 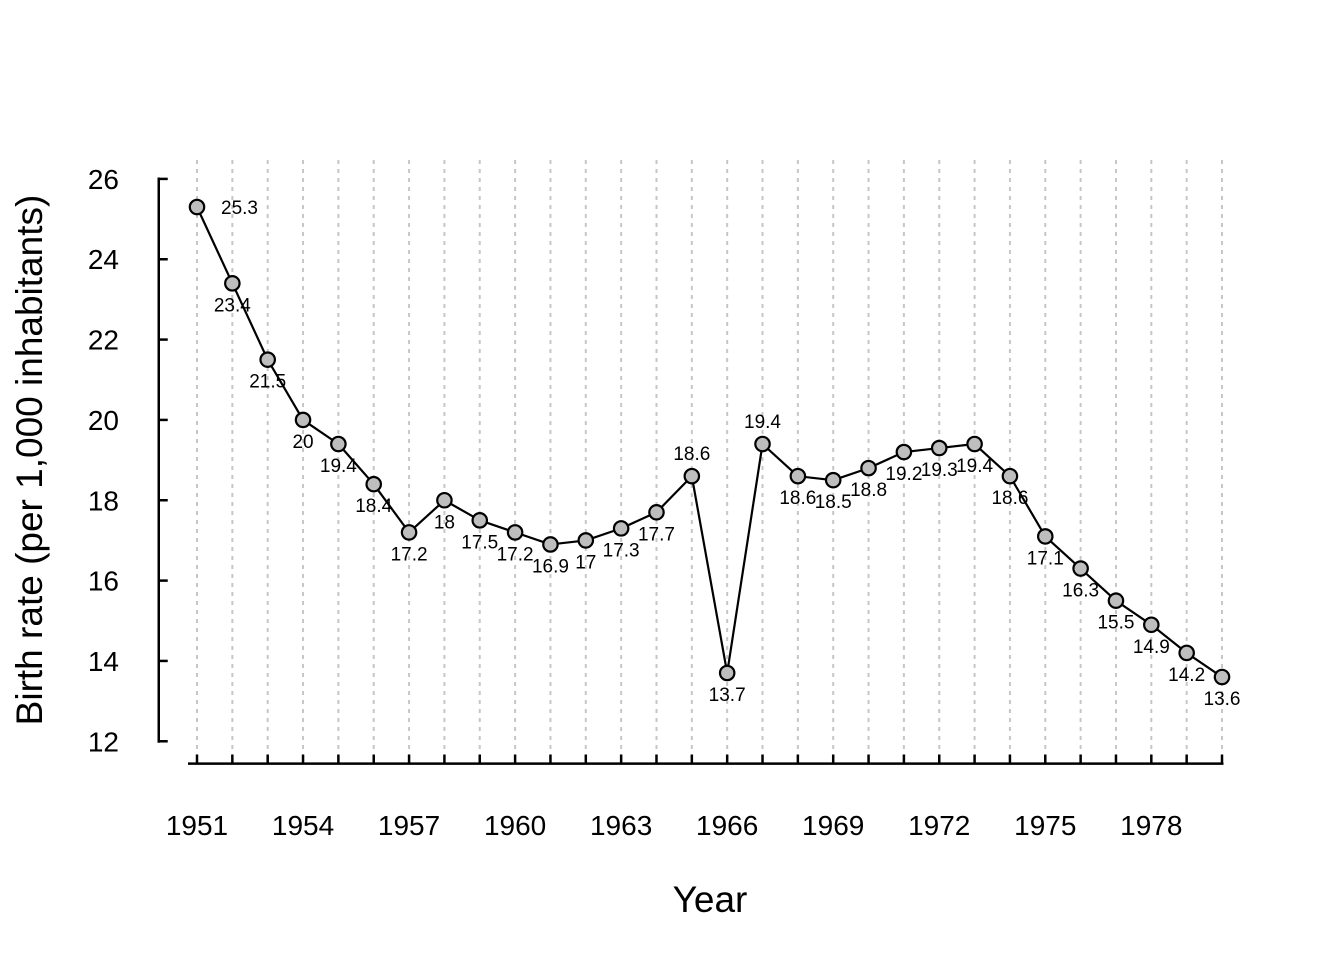 What do you see at coordinates (550, 566) in the screenshot?
I see `point-value-label: 16.9` at bounding box center [550, 566].